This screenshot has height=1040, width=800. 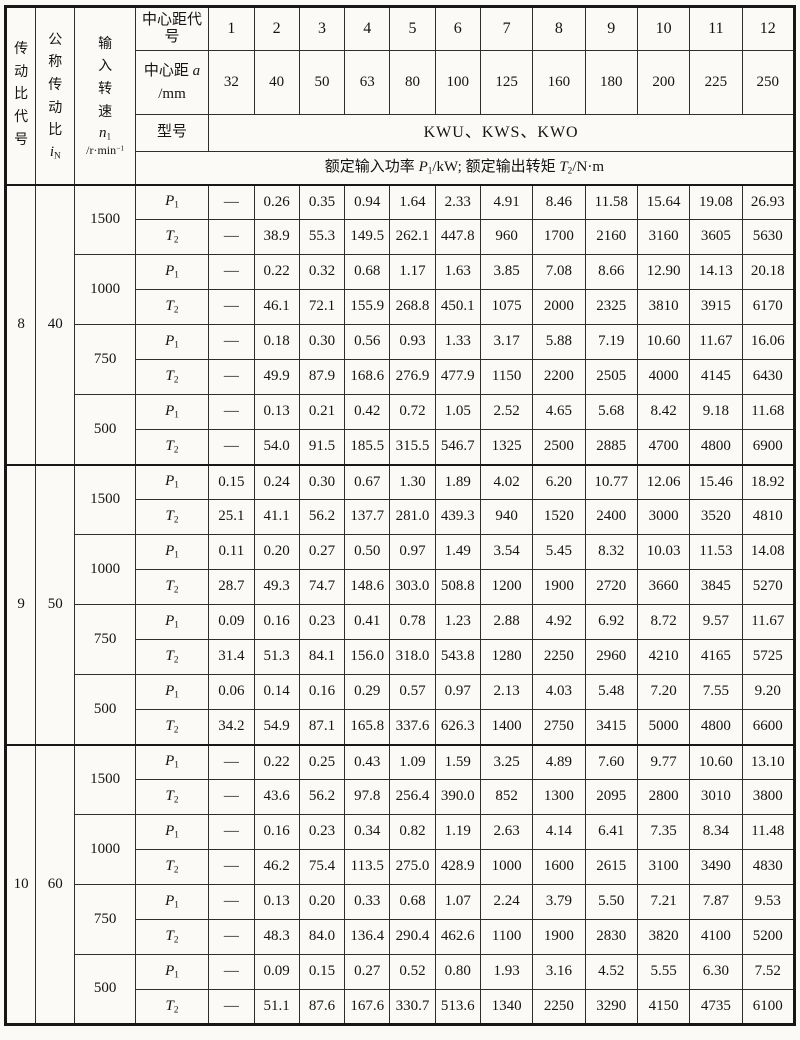 I want to click on center-code-cell: 6, so click(x=457, y=28).